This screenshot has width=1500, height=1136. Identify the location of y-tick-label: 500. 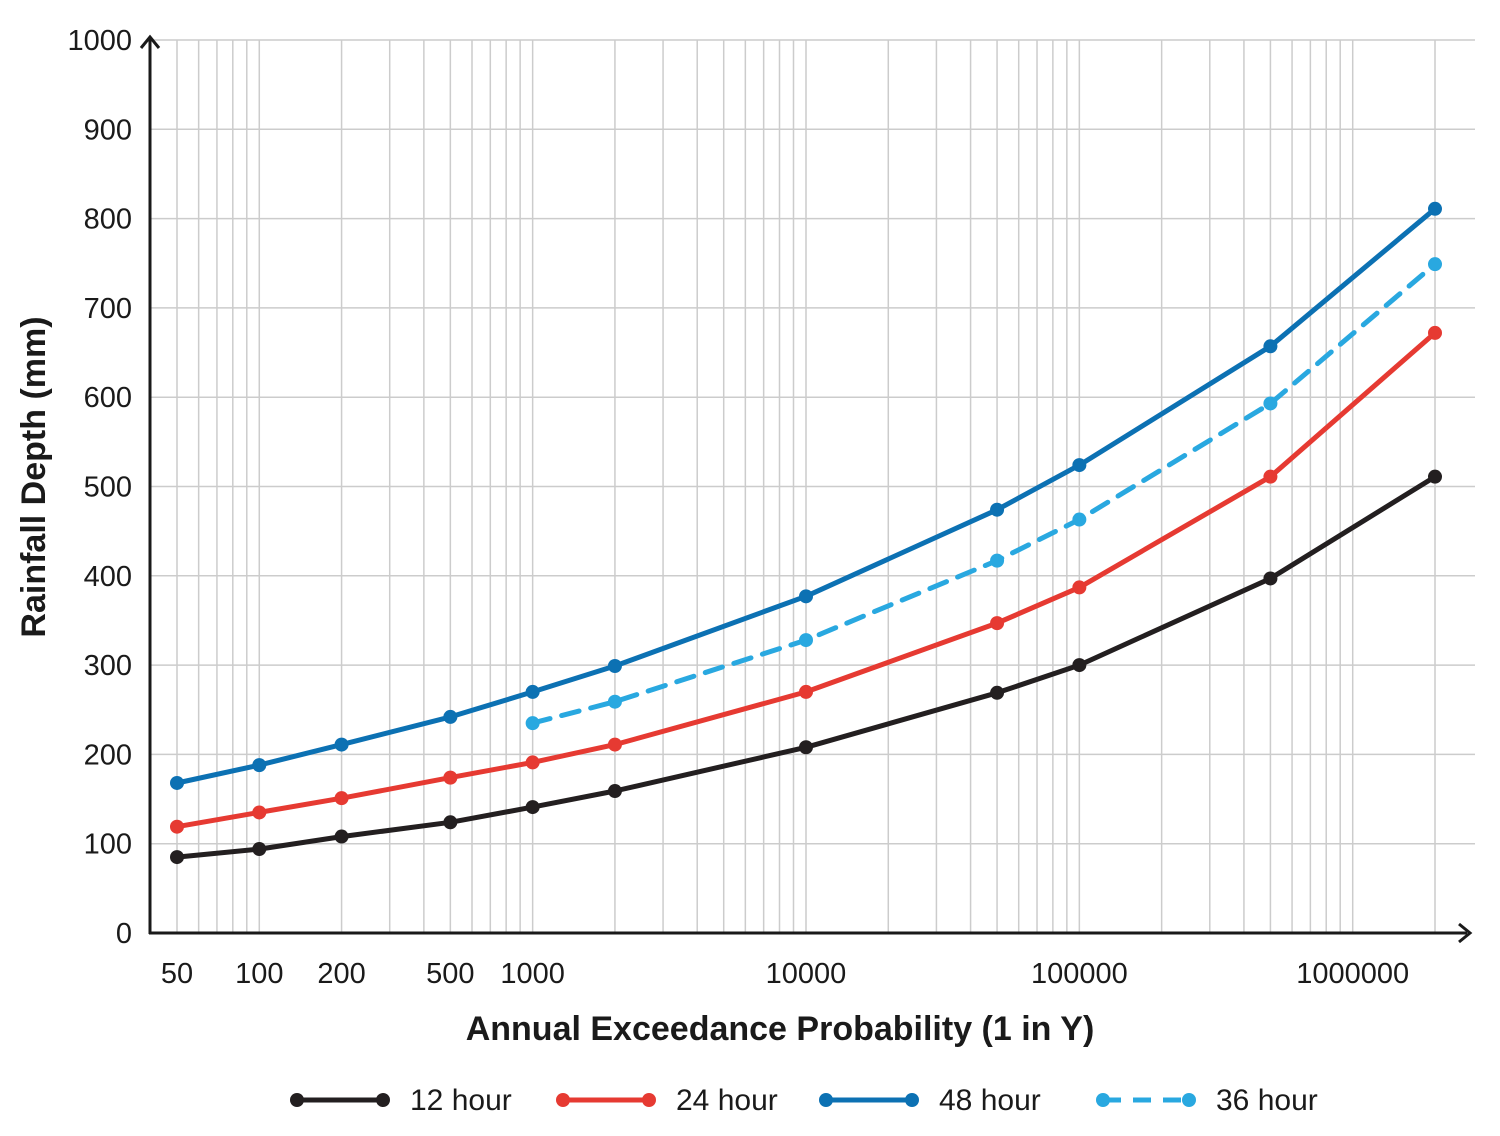
(108, 488).